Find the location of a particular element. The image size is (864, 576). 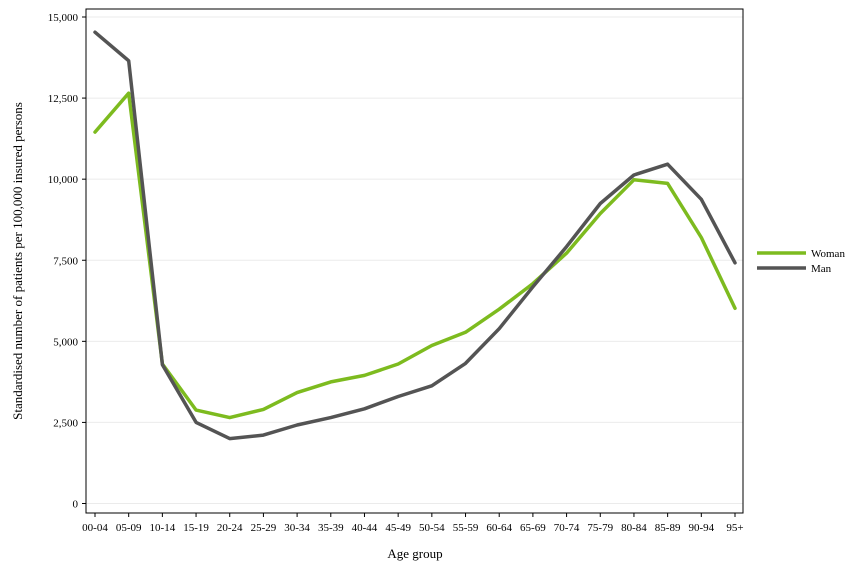

x-tick-label: 10-14 is located at coordinates (163, 528).